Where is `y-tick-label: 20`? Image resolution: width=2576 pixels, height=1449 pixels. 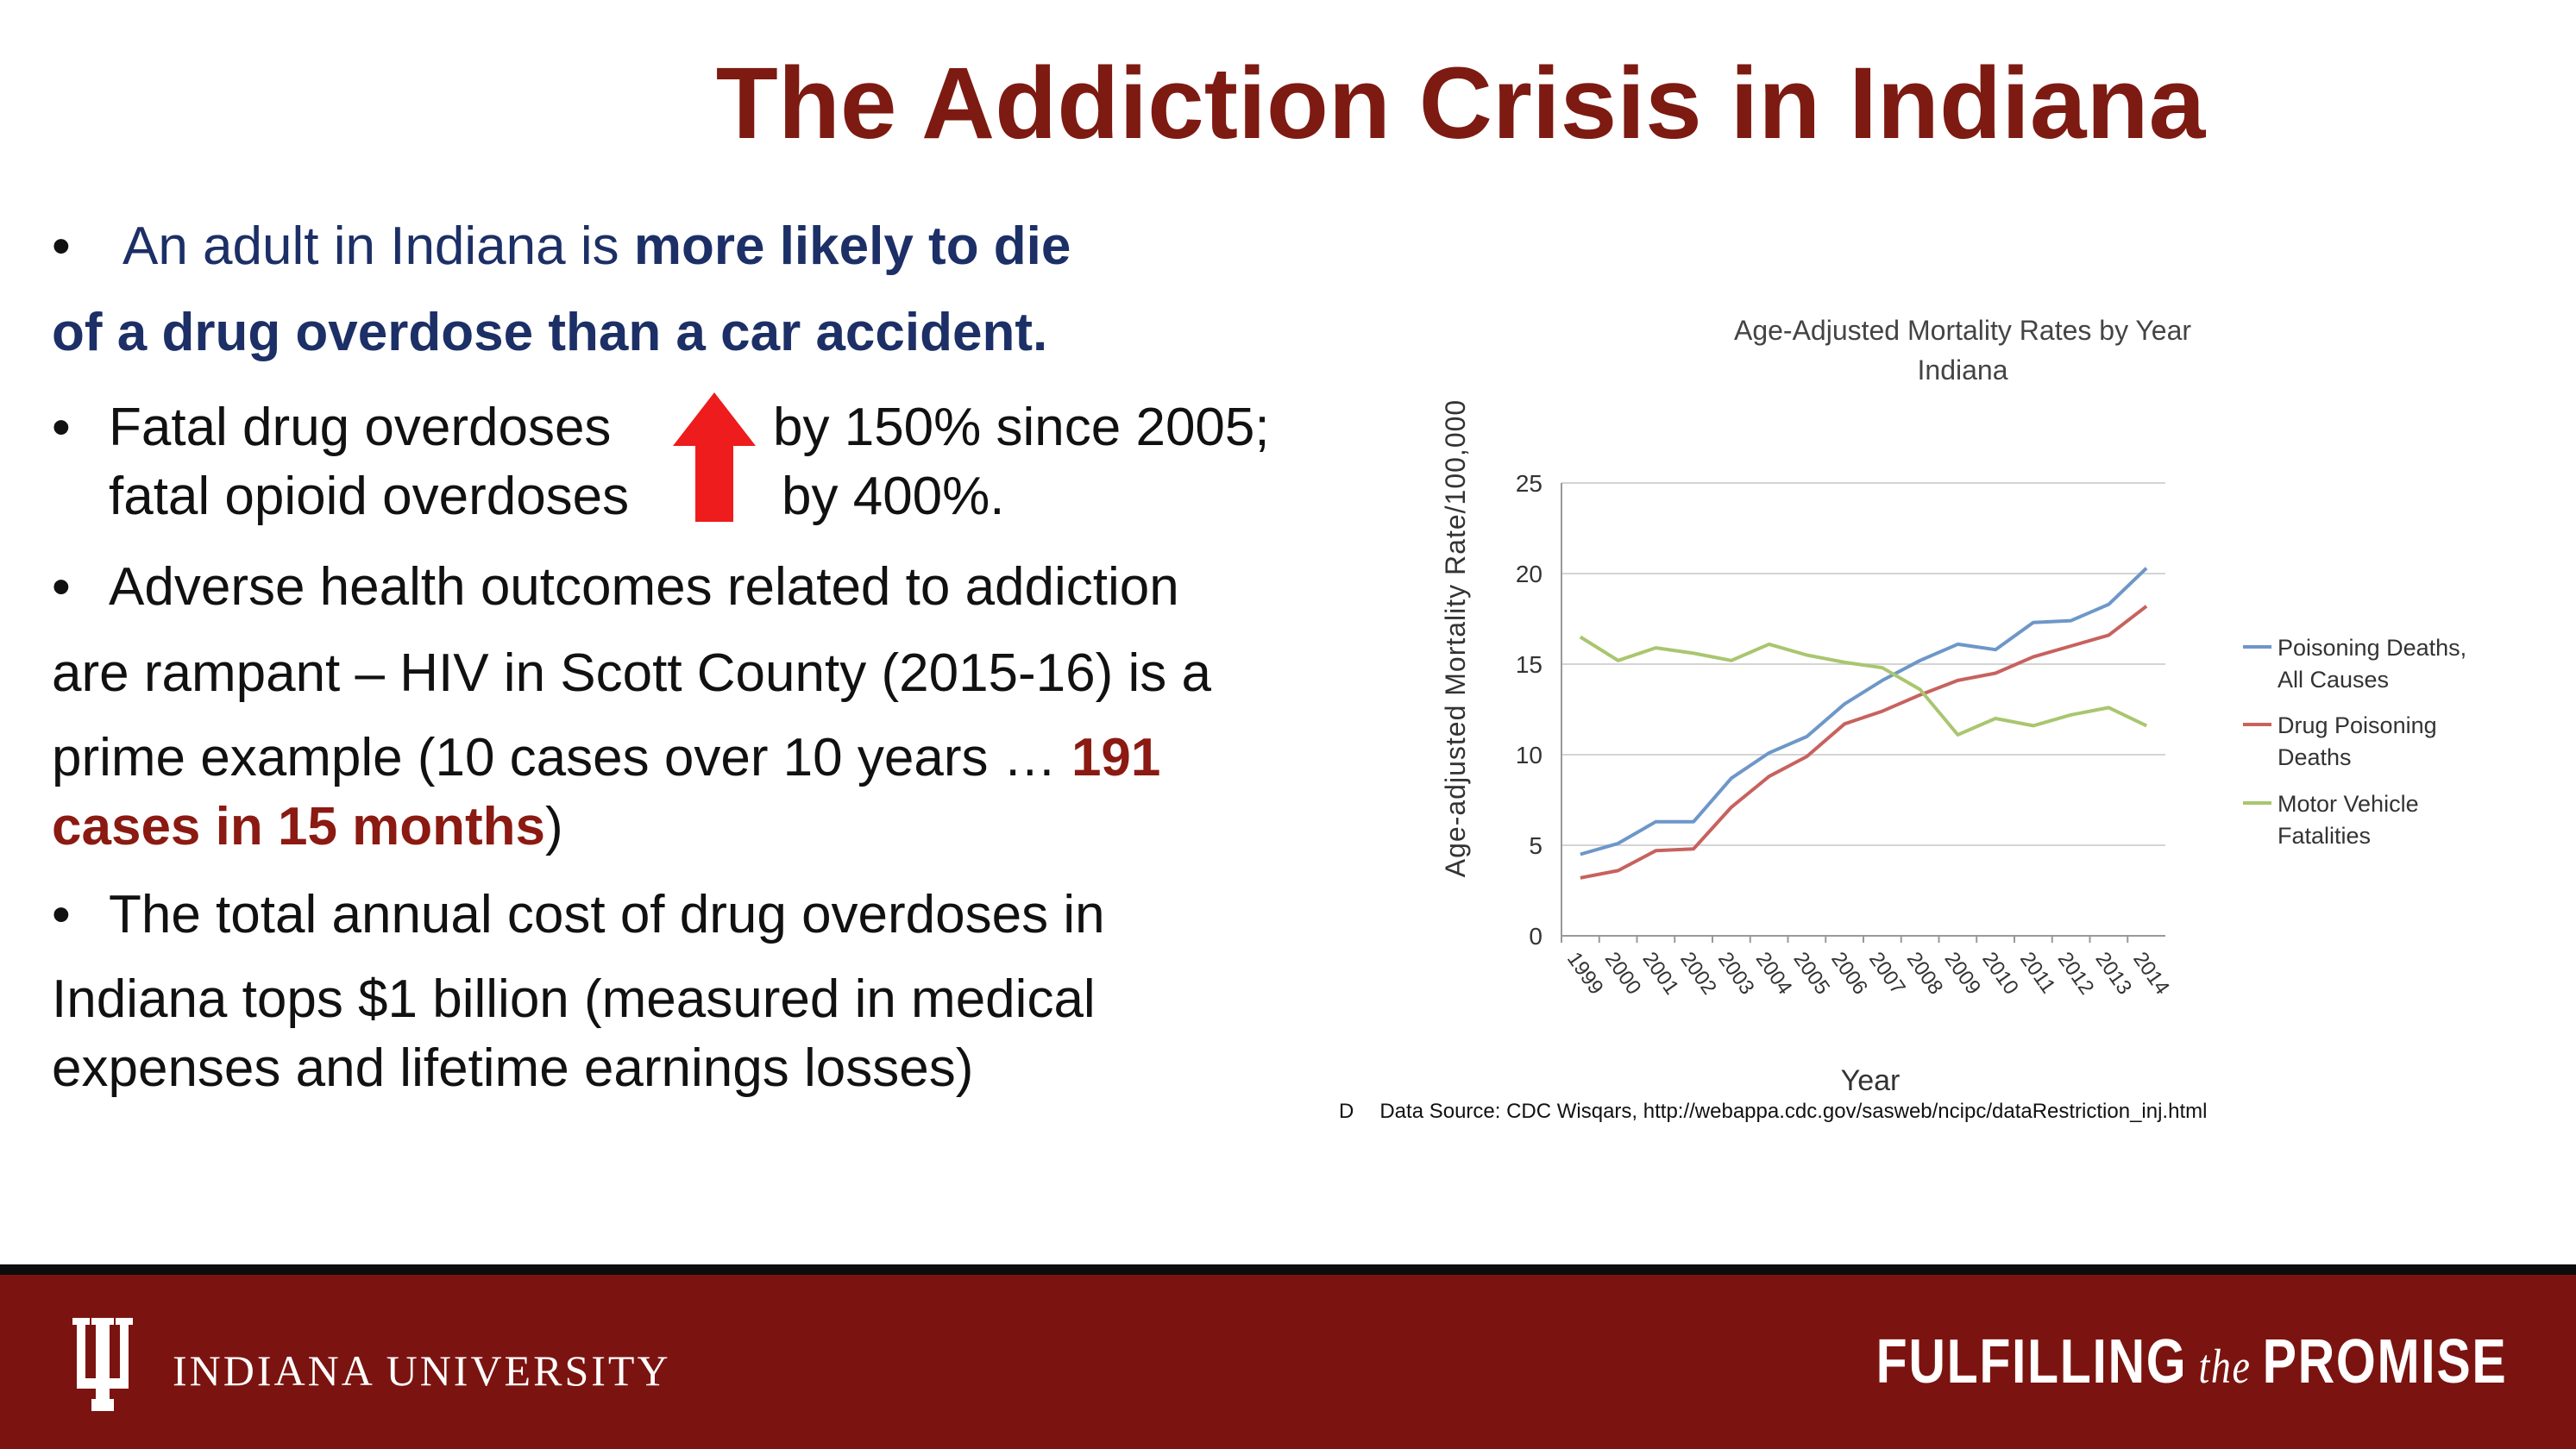
y-tick-label: 20 is located at coordinates (1529, 574).